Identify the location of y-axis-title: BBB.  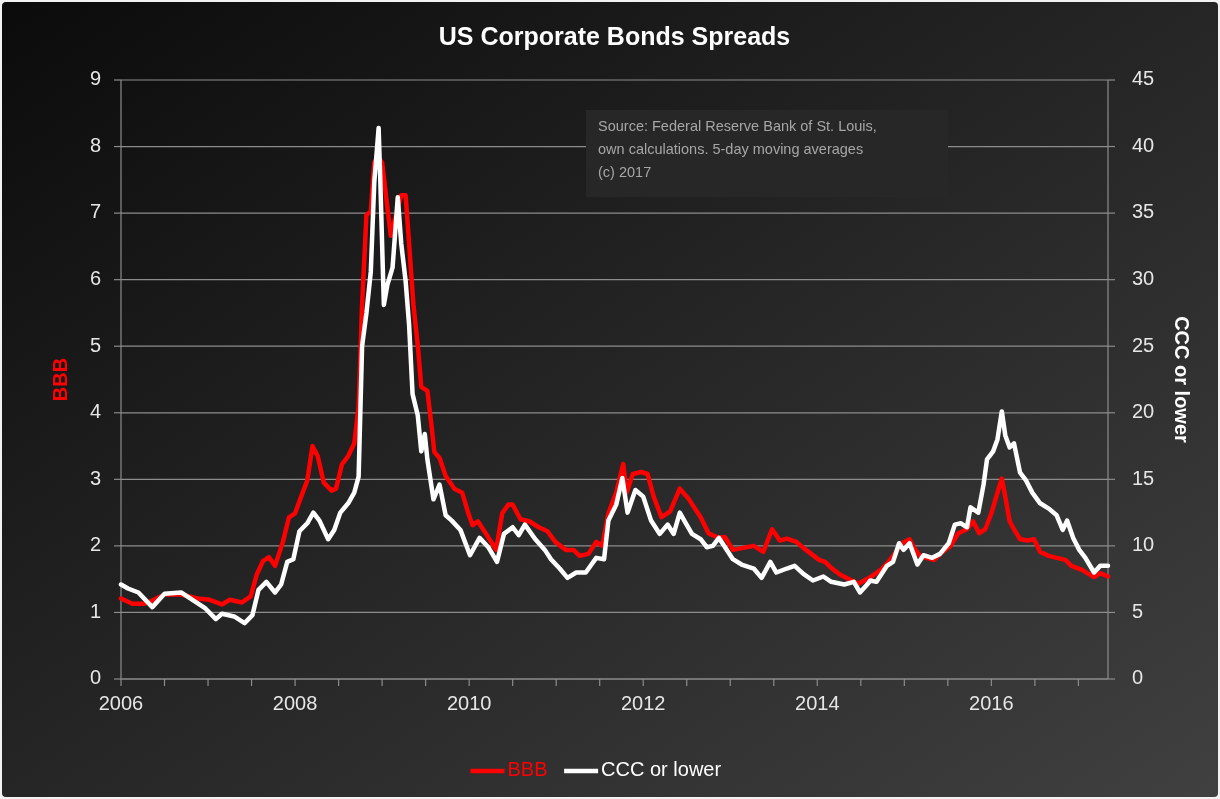
(60, 379).